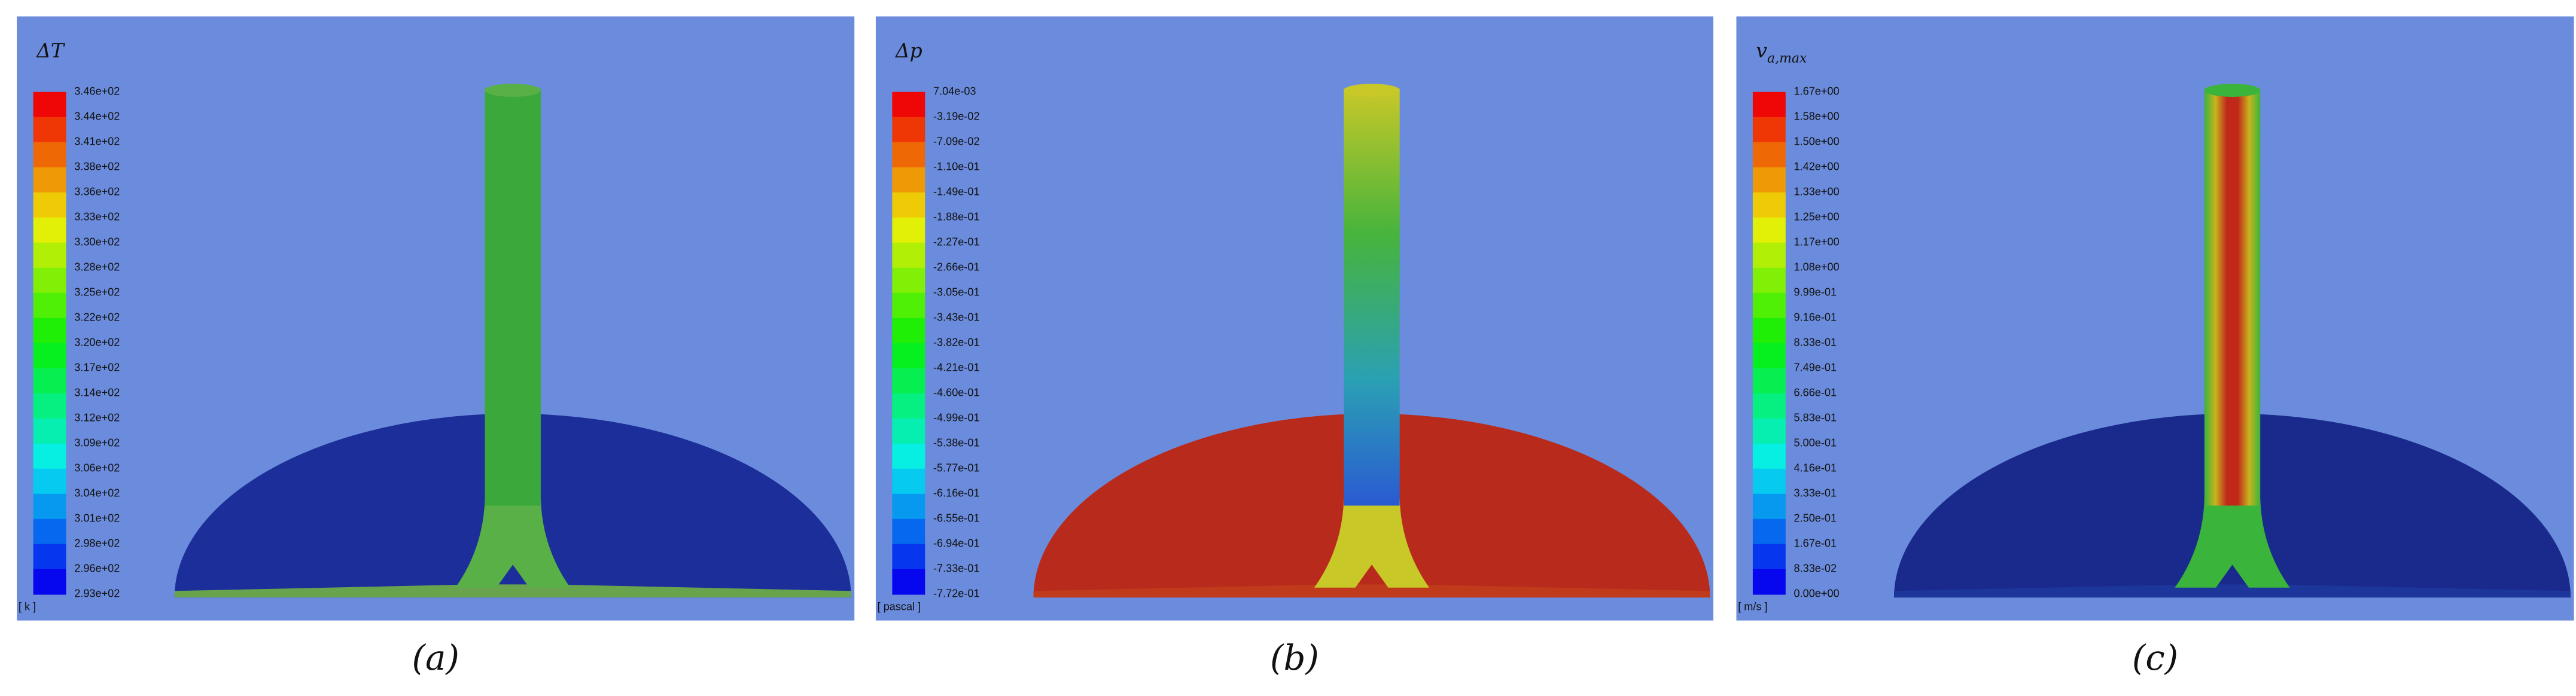 This screenshot has height=696, width=2576. Describe the element at coordinates (97, 267) in the screenshot. I see `legend-label: 3.28e+02` at that location.